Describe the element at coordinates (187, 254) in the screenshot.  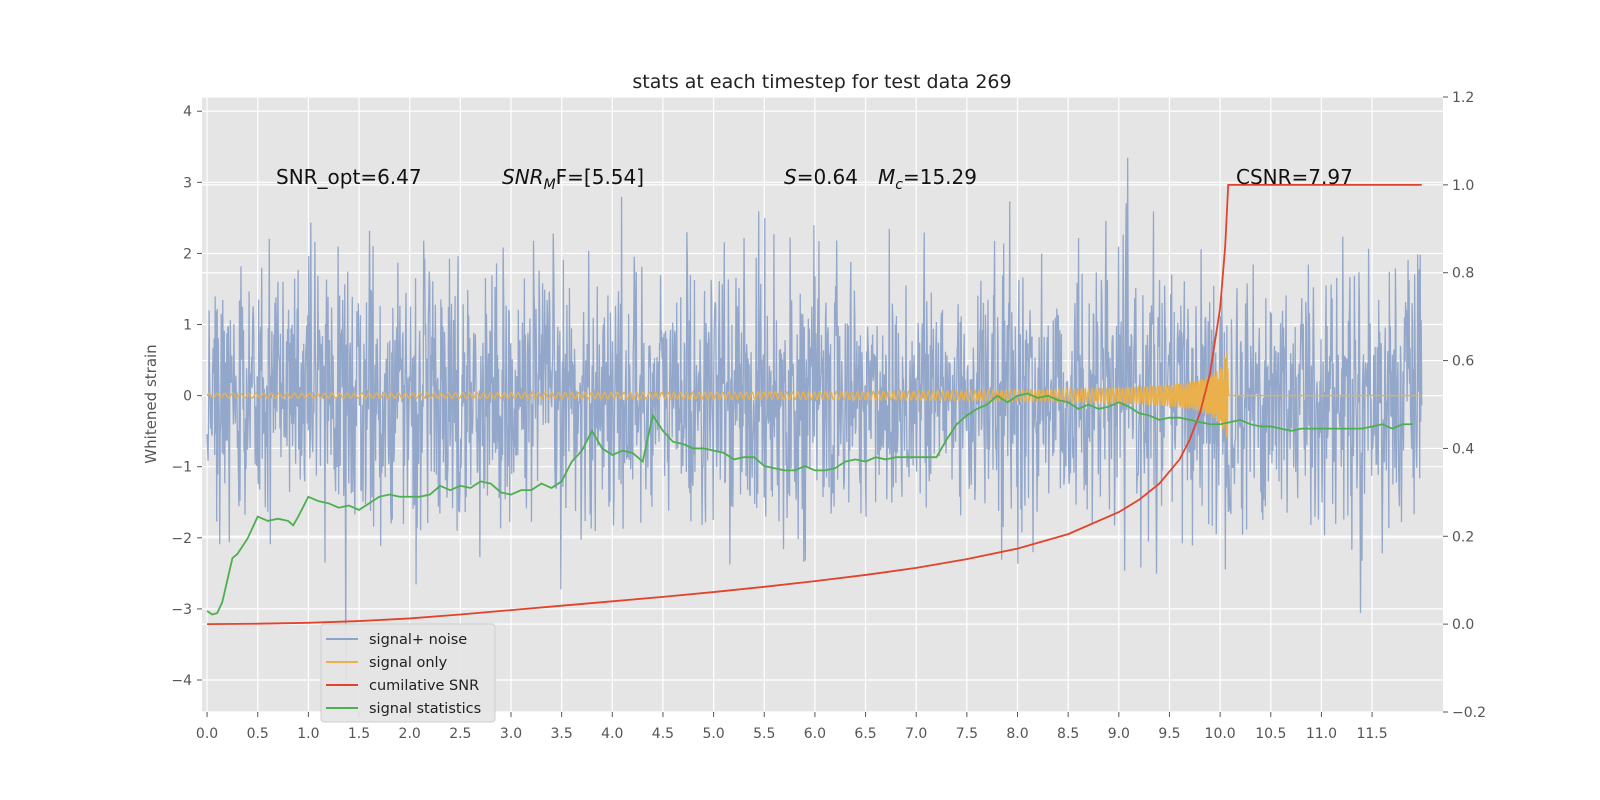
I see `y-tick-label: 2` at that location.